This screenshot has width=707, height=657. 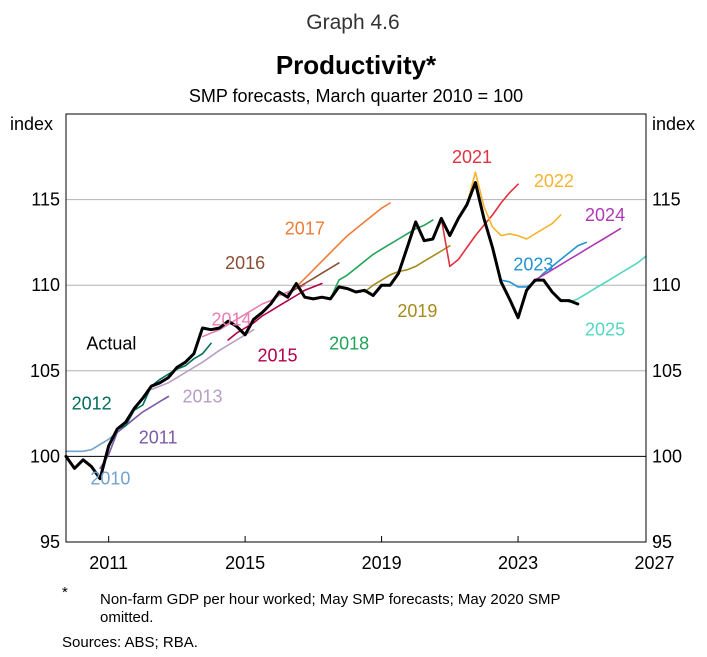 I want to click on footnote-sources: Sources: ABS; RBA., so click(x=130, y=642).